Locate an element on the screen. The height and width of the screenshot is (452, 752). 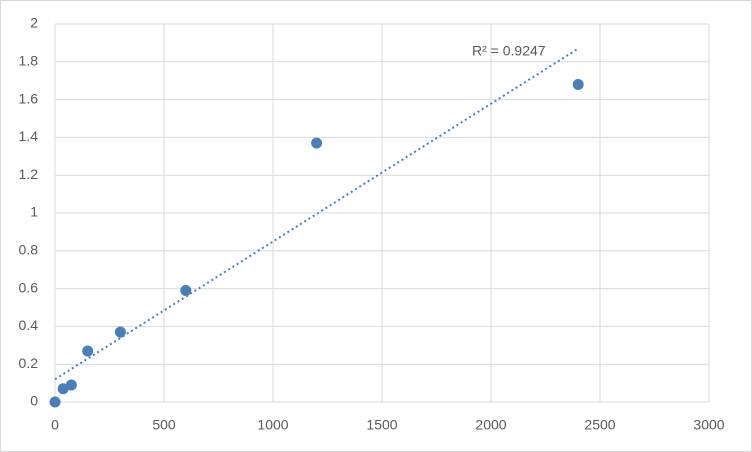
y-tick-label: 0.2 is located at coordinates (29, 363).